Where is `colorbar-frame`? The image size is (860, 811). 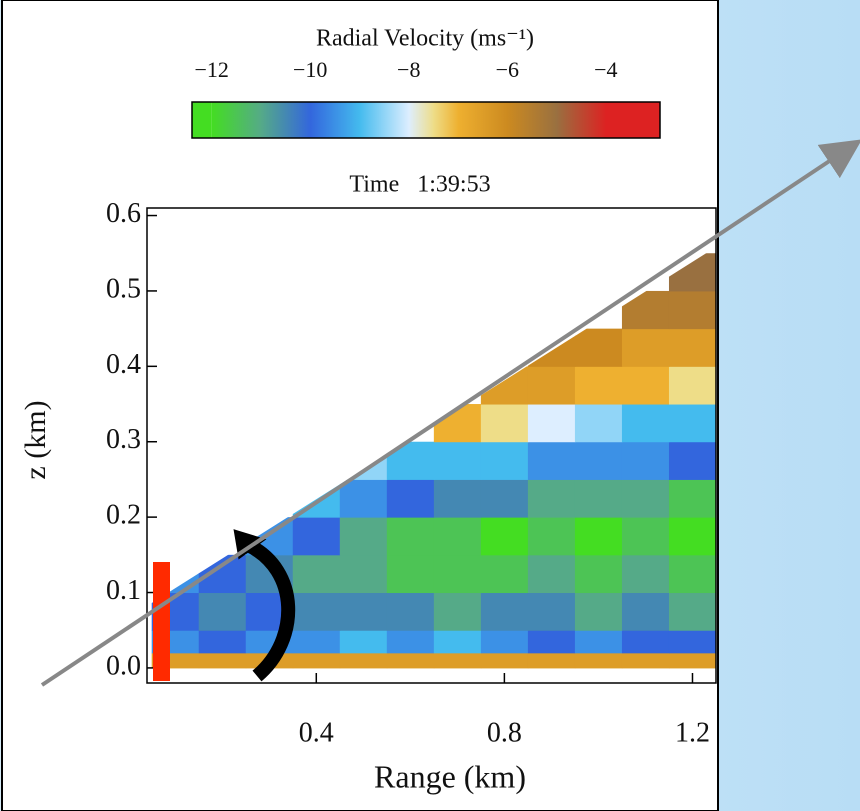
colorbar-frame is located at coordinates (426, 120).